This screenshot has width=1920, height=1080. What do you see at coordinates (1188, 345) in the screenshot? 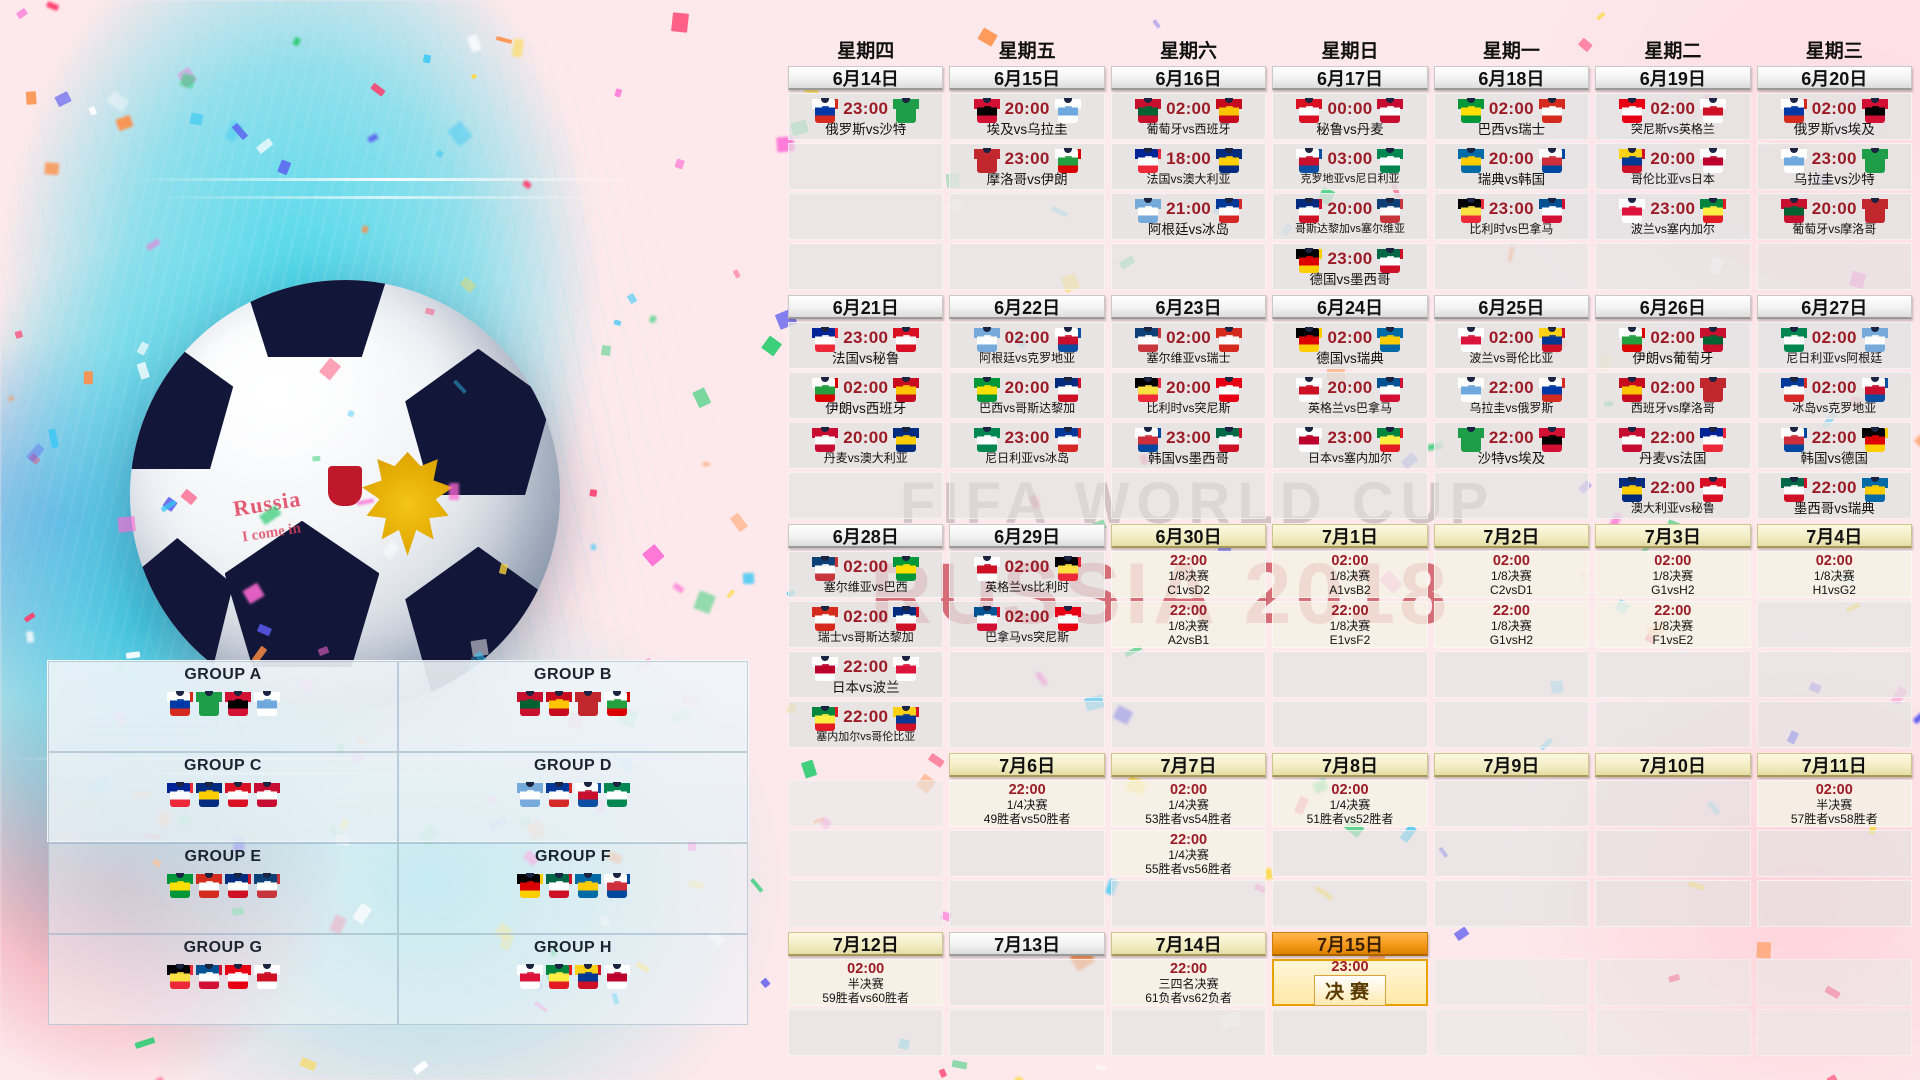
I see `match-cell: 02:00 塞尔维亚vs瑞士` at bounding box center [1188, 345].